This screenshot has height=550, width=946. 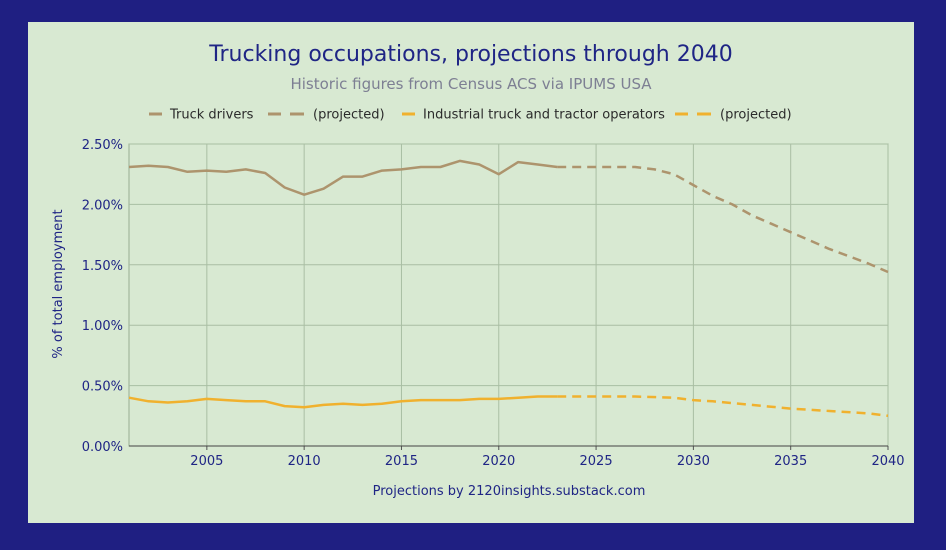 I want to click on legend-label-0: Truck drivers, so click(x=211, y=115).